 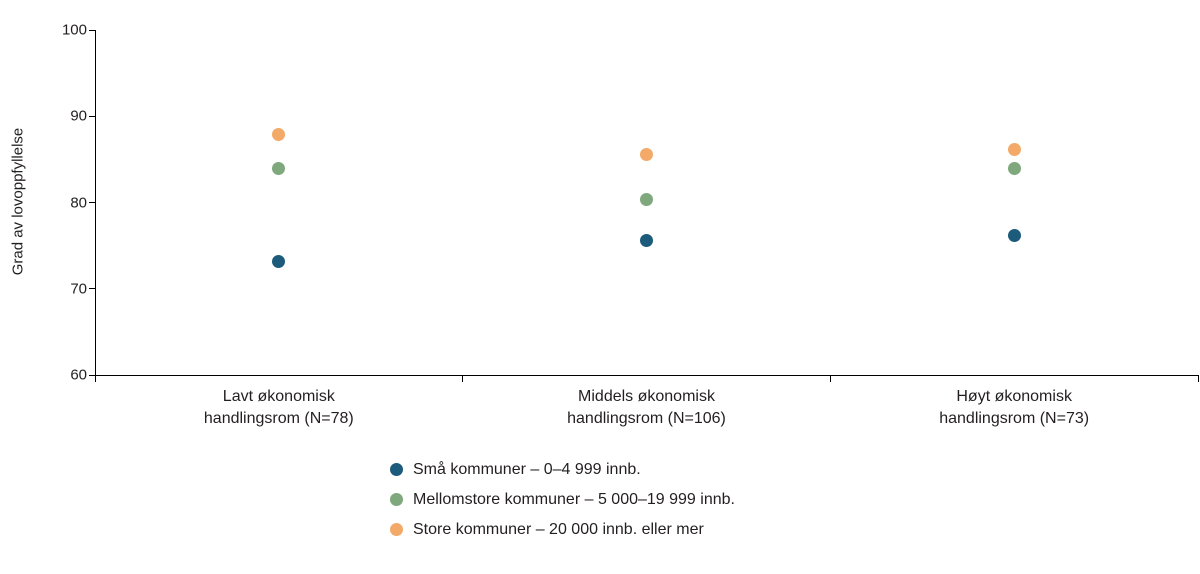 I want to click on x-category-label: Lavt økonomisk handlingsrom (N=78), so click(x=278, y=408).